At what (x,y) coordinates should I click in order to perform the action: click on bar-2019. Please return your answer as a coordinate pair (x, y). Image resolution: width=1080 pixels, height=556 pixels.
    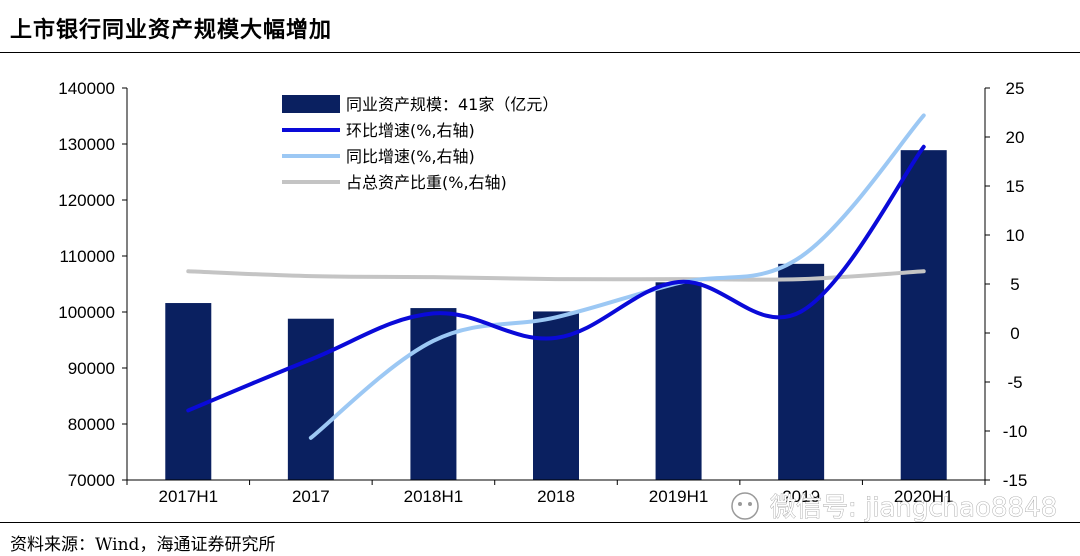
    Looking at the image, I should click on (801, 371).